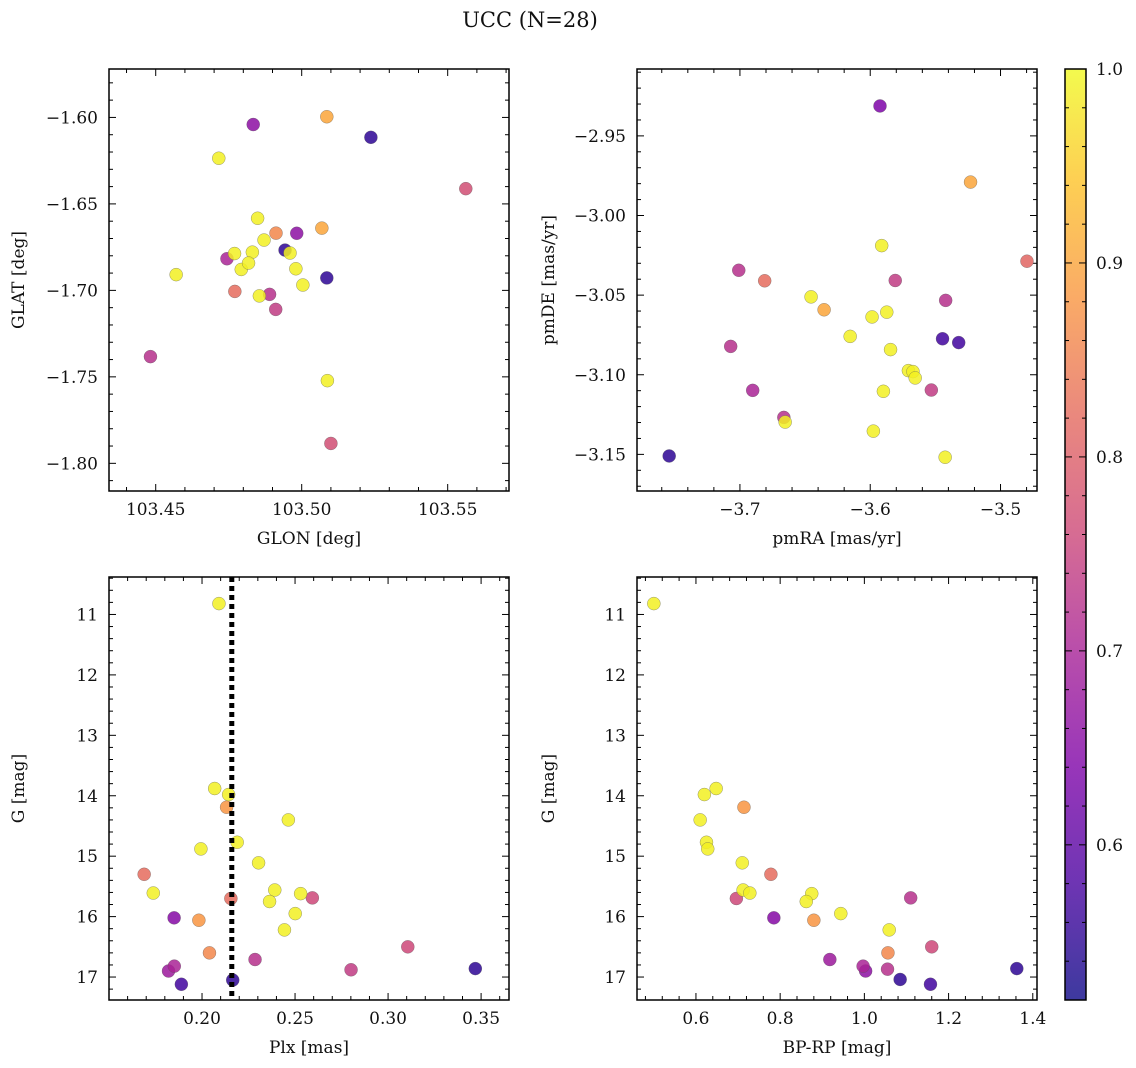 Image resolution: width=1136 pixels, height=1068 pixels. Describe the element at coordinates (780, 1019) in the screenshot. I see `x-tick-label: 0.8` at that location.